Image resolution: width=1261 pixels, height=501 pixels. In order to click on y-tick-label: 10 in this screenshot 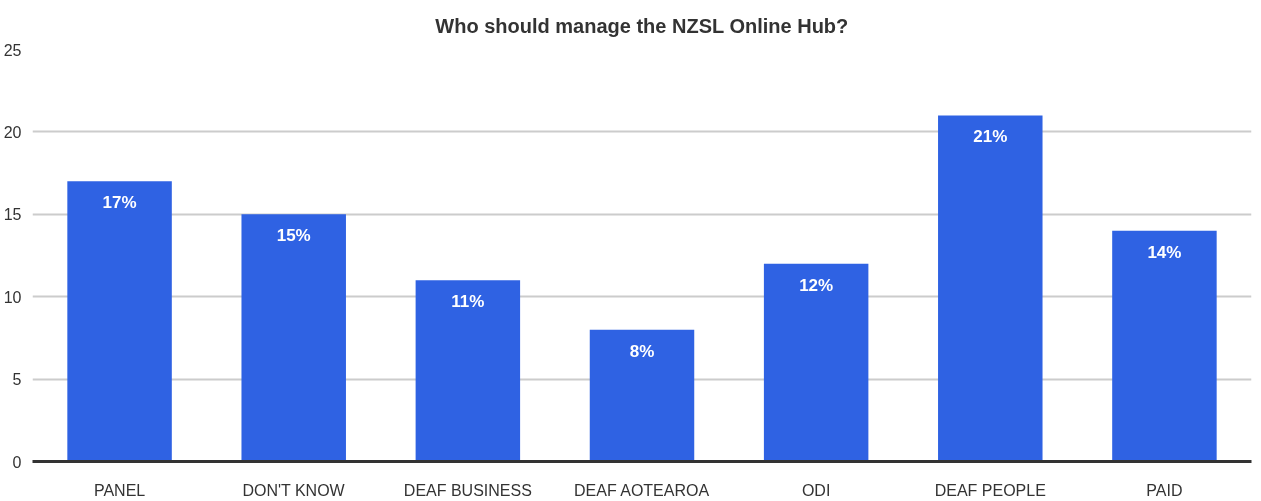, I will do `click(12, 297)`.